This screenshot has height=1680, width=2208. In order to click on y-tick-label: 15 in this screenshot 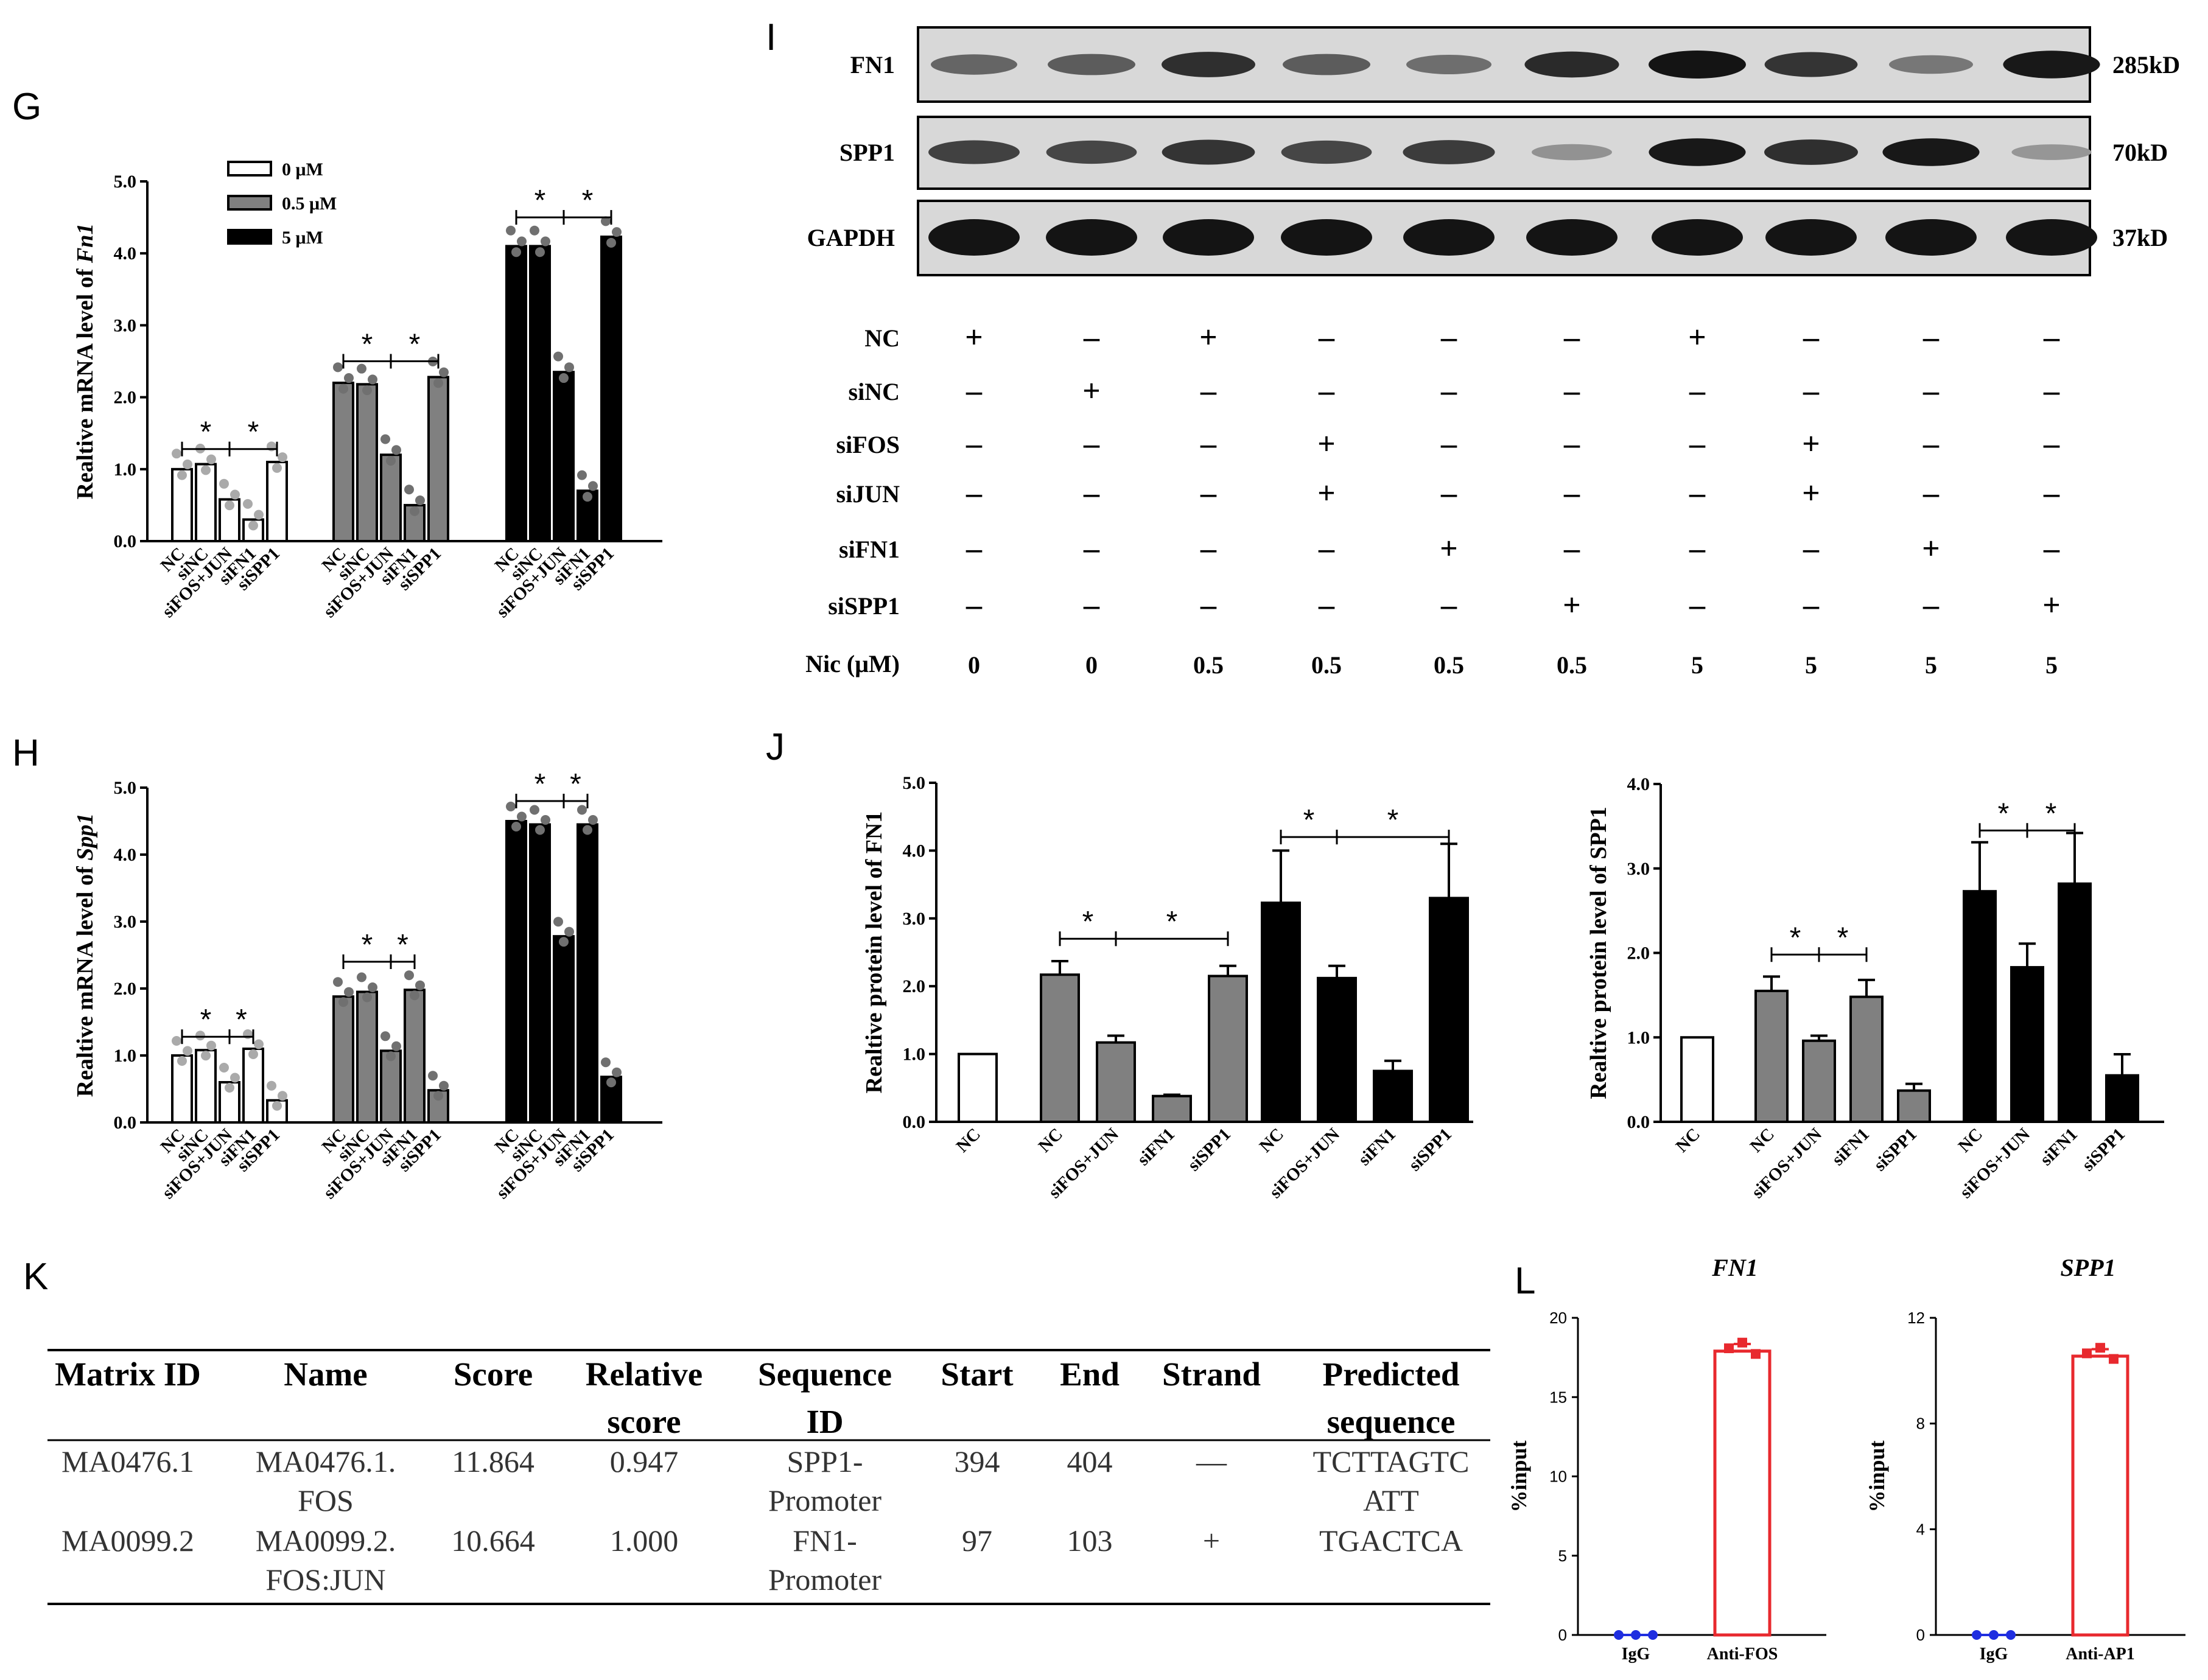, I will do `click(1558, 1397)`.